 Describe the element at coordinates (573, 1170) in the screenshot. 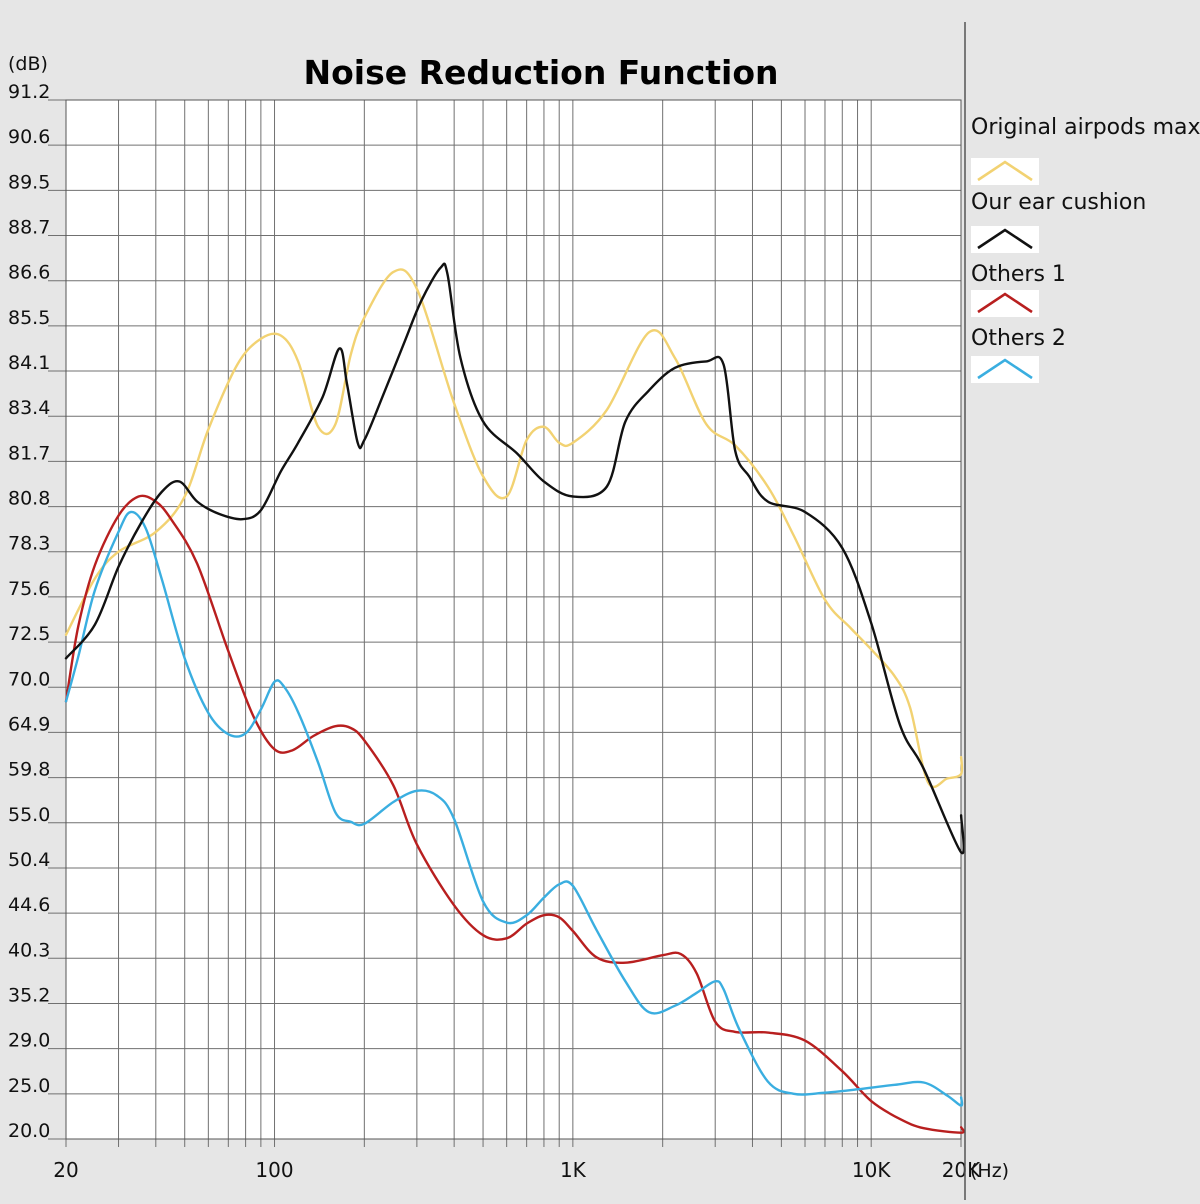

I see `x-tick-label: 1K` at that location.